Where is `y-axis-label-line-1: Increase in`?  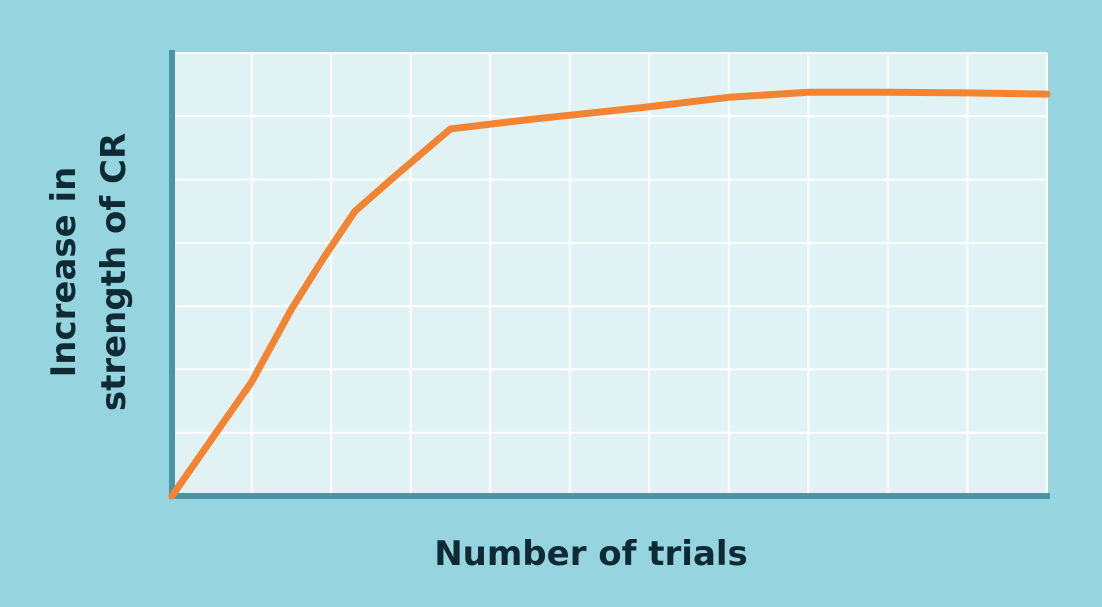
y-axis-label-line-1: Increase in is located at coordinates (64, 272).